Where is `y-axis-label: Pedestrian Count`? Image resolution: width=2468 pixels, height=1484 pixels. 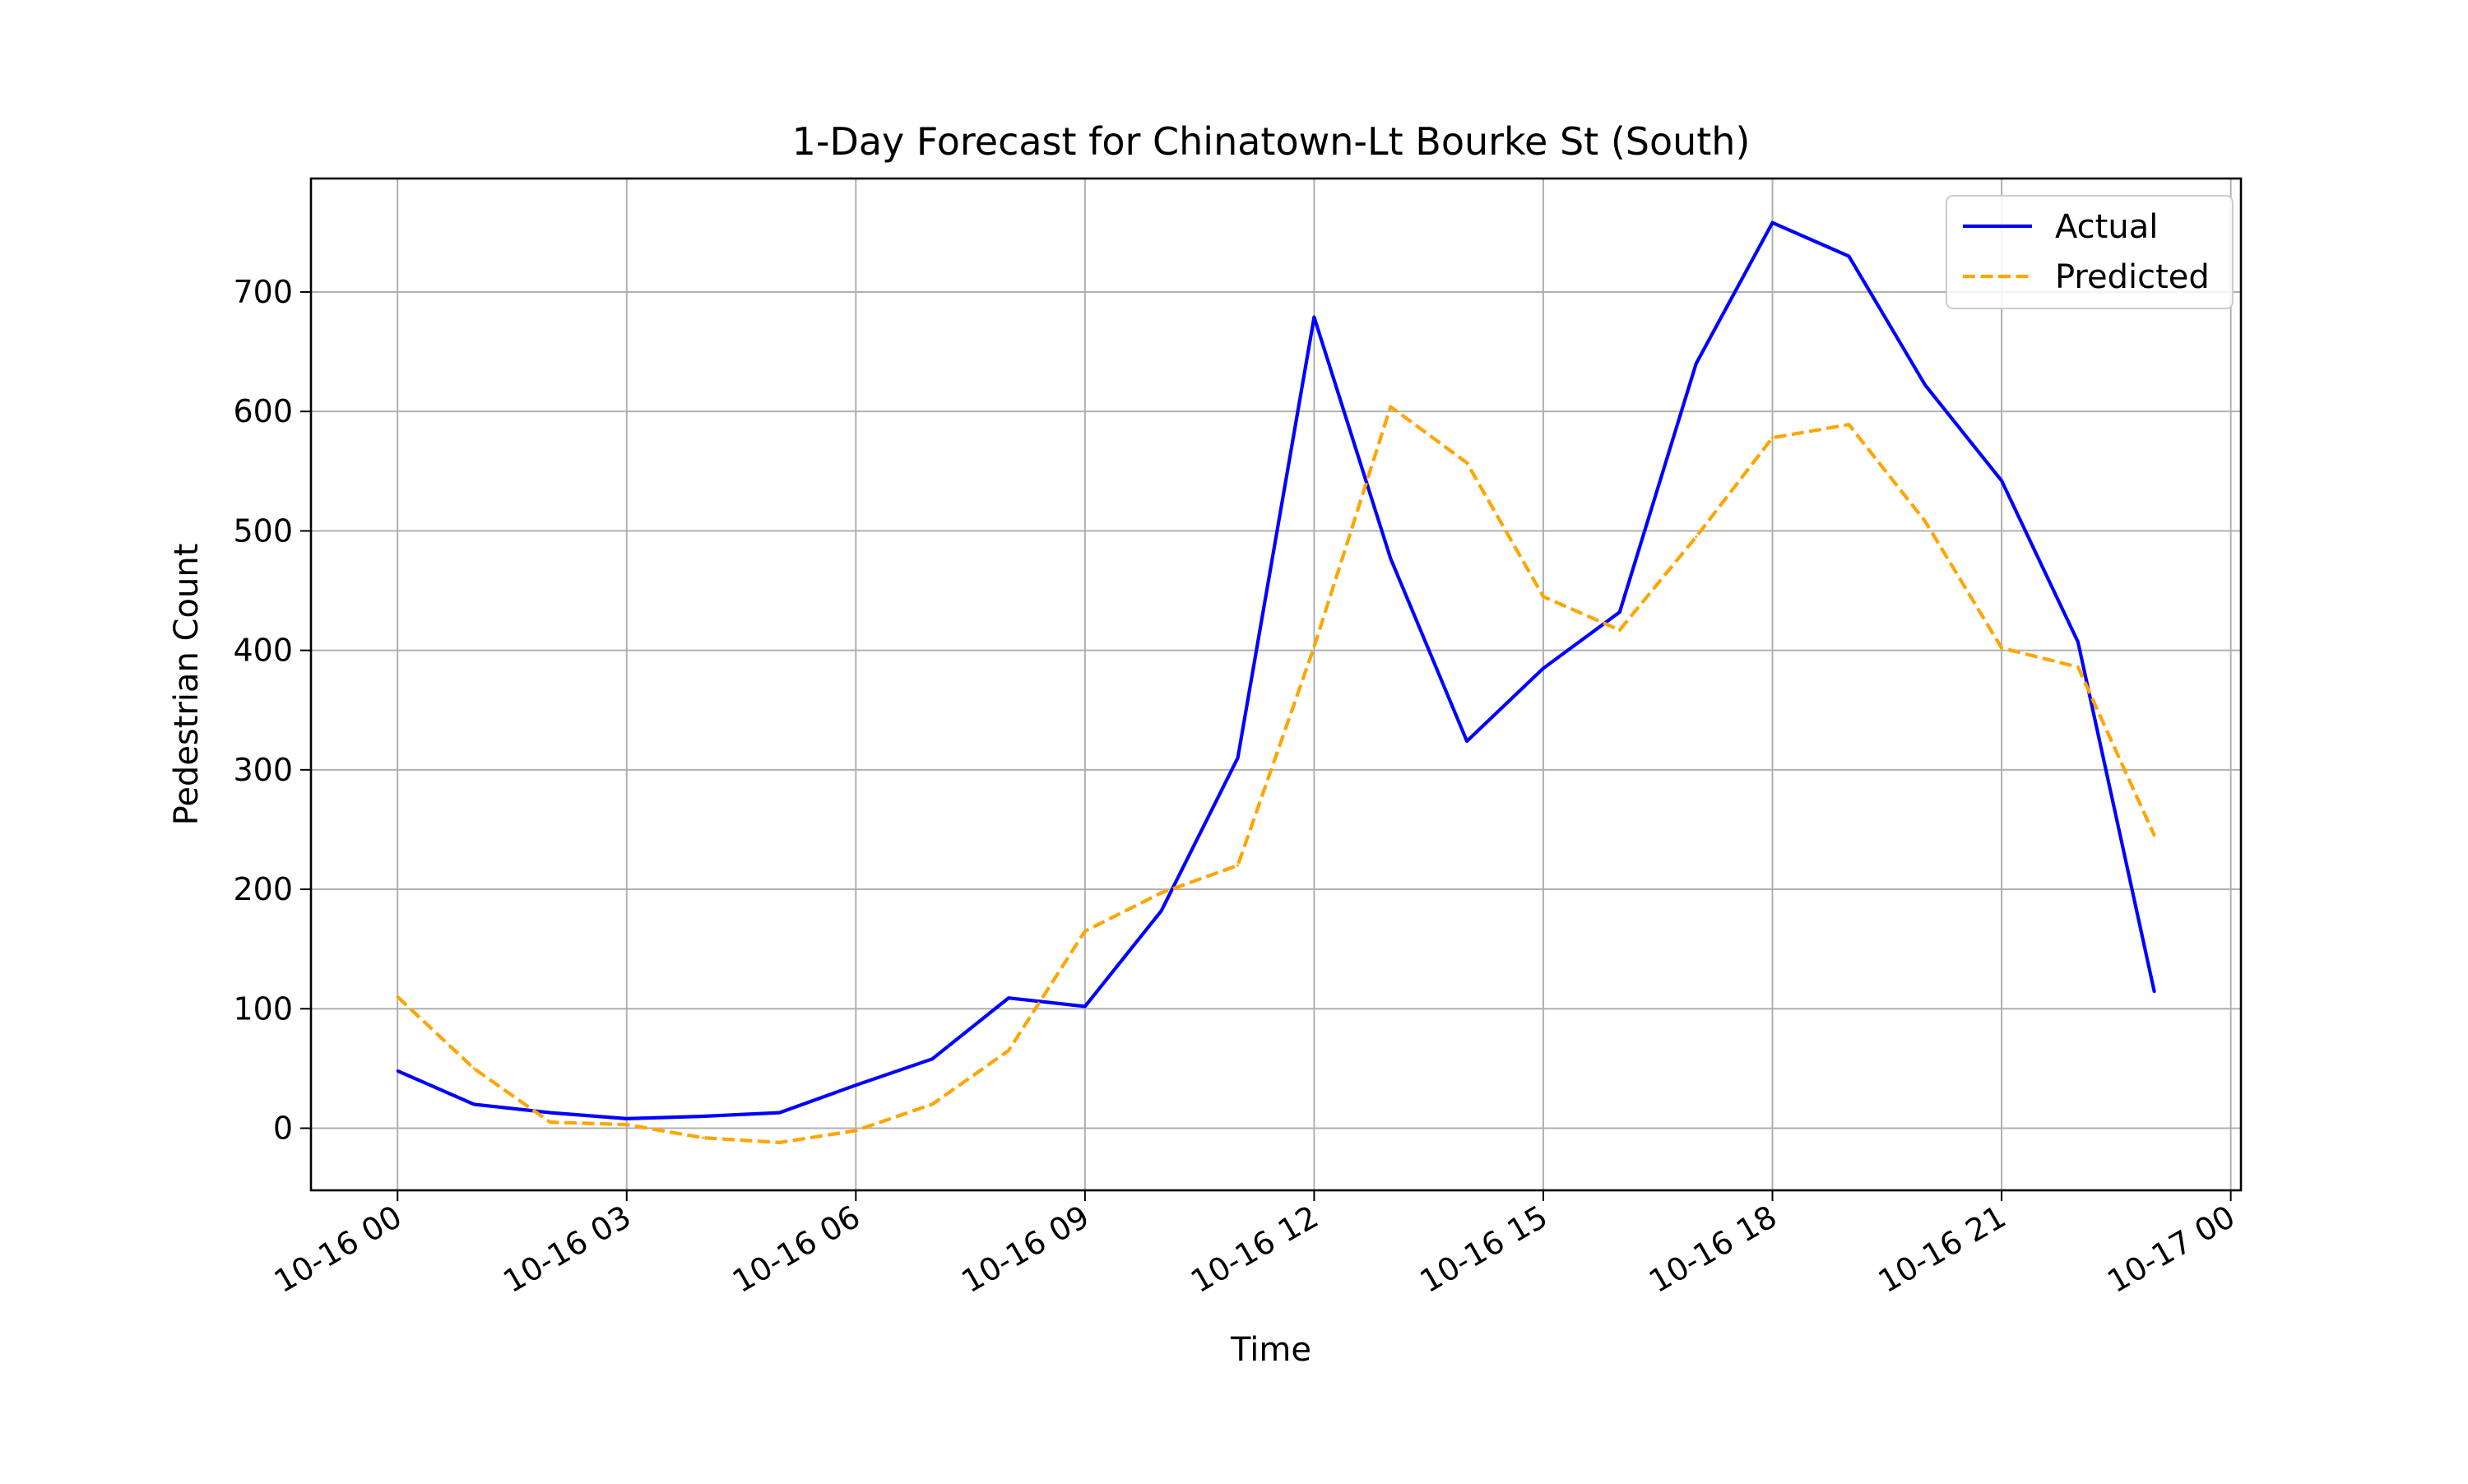
y-axis-label: Pedestrian Count is located at coordinates (187, 685).